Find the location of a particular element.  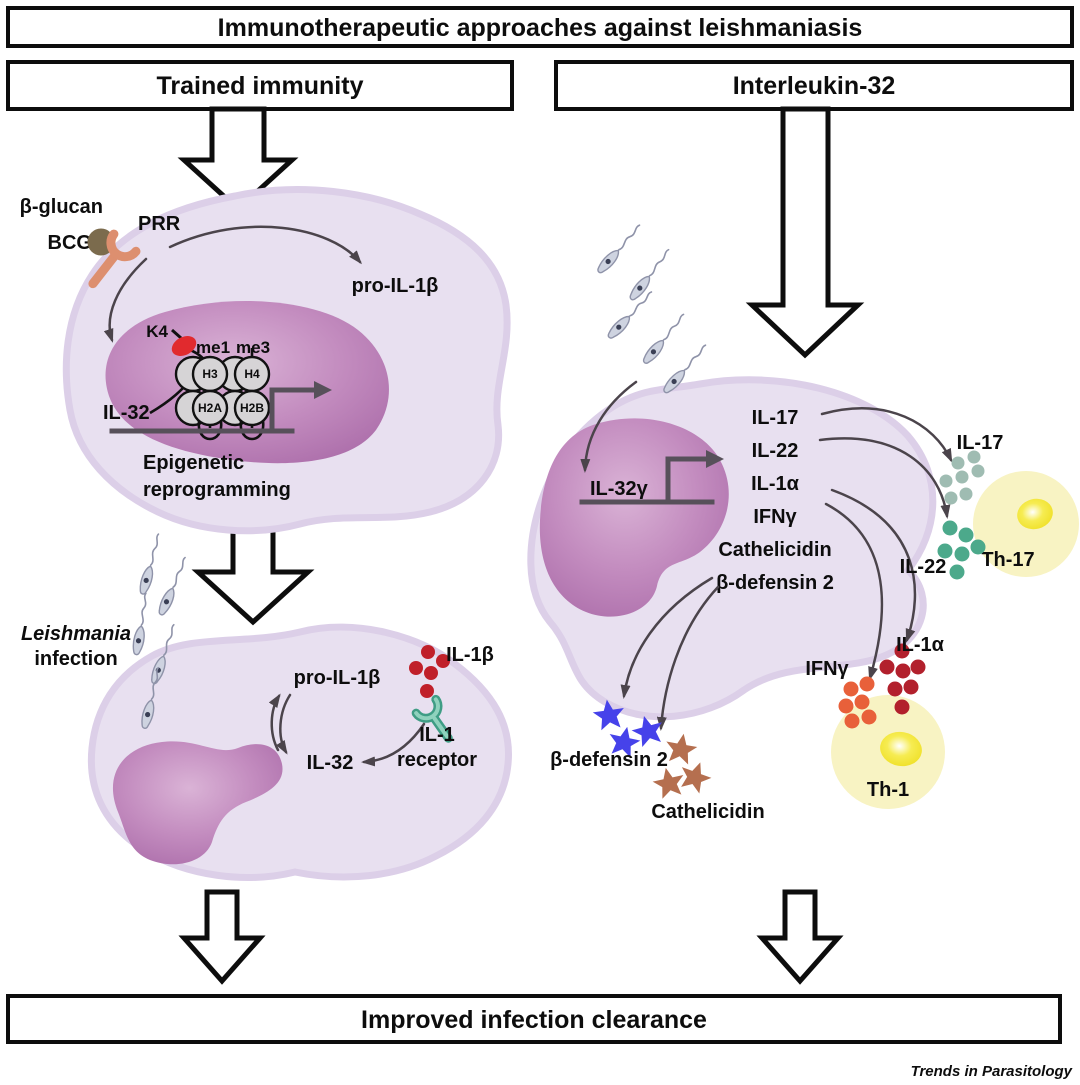

il32-gene-label: IL-32 is located at coordinates (126, 413).